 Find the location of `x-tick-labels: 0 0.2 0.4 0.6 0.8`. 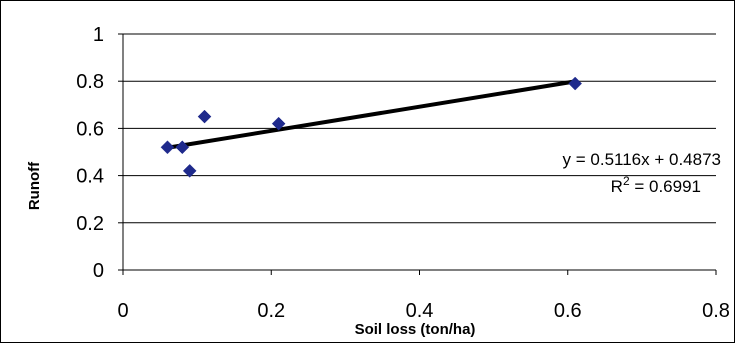

x-tick-labels: 0 0.2 0.4 0.6 0.8 is located at coordinates (423, 311).